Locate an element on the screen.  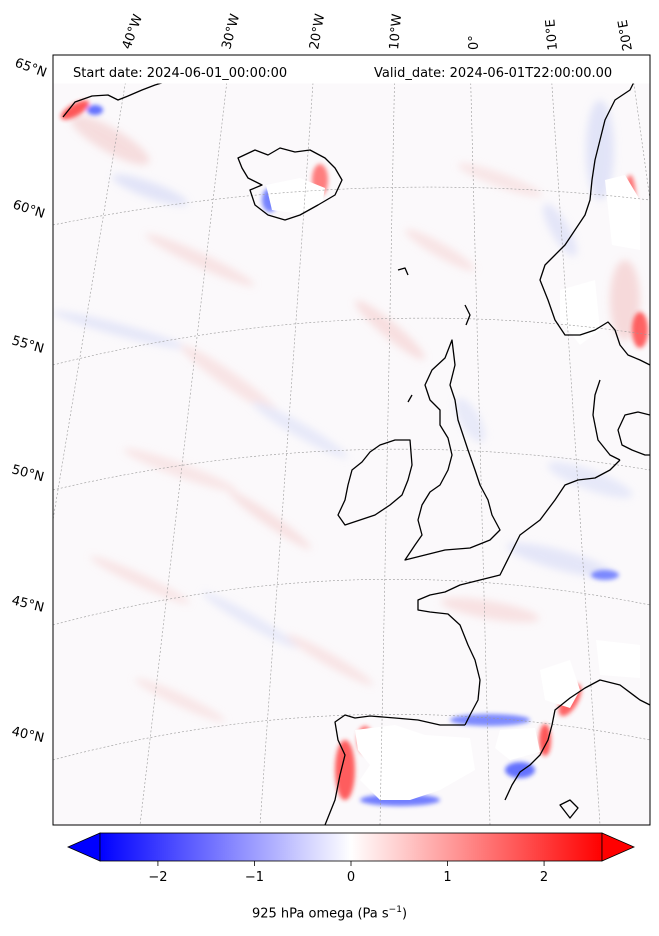
lat-label-40n: 40°N is located at coordinates (27, 735).